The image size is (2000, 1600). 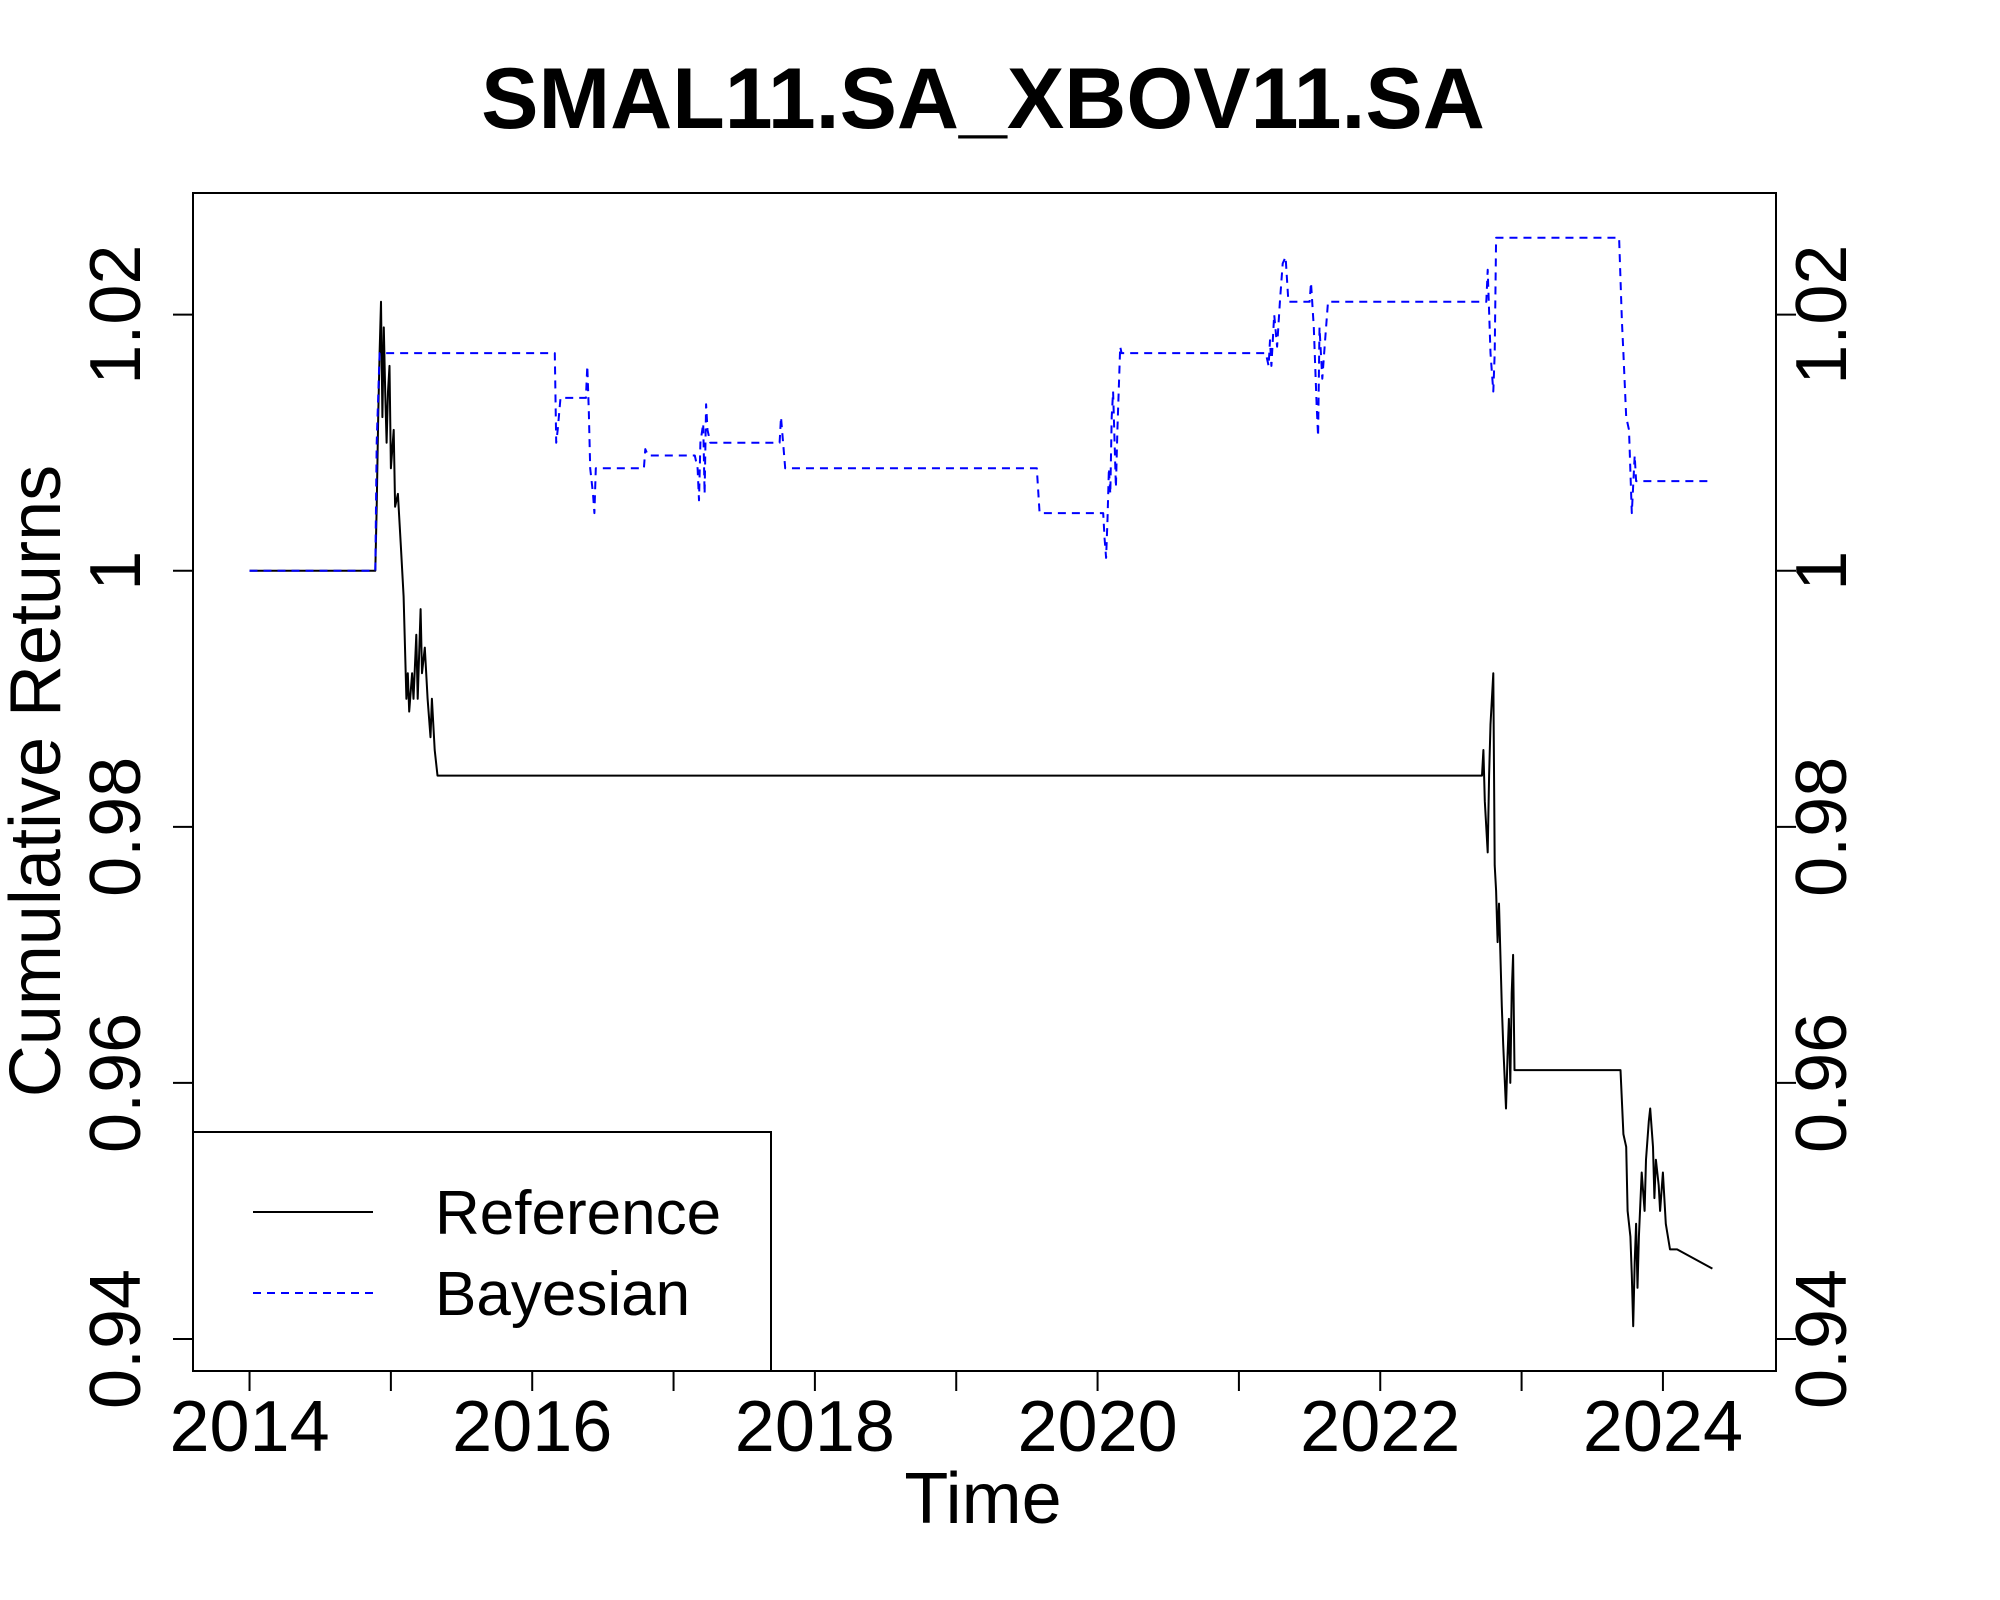 What do you see at coordinates (1822, 1083) in the screenshot?
I see `y-tick-label-right-0-96: 0.96` at bounding box center [1822, 1083].